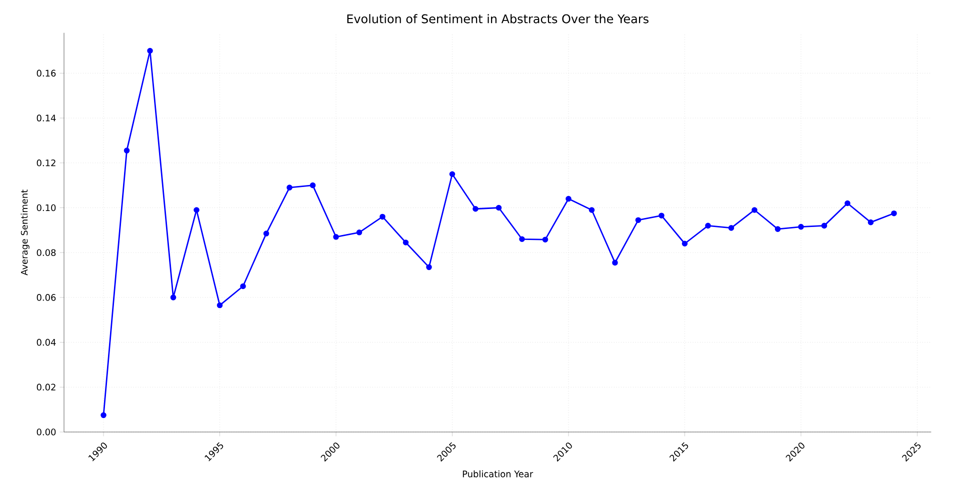 The height and width of the screenshot is (490, 976). What do you see at coordinates (46, 73) in the screenshot?
I see `y-tick-label: 0.16` at bounding box center [46, 73].